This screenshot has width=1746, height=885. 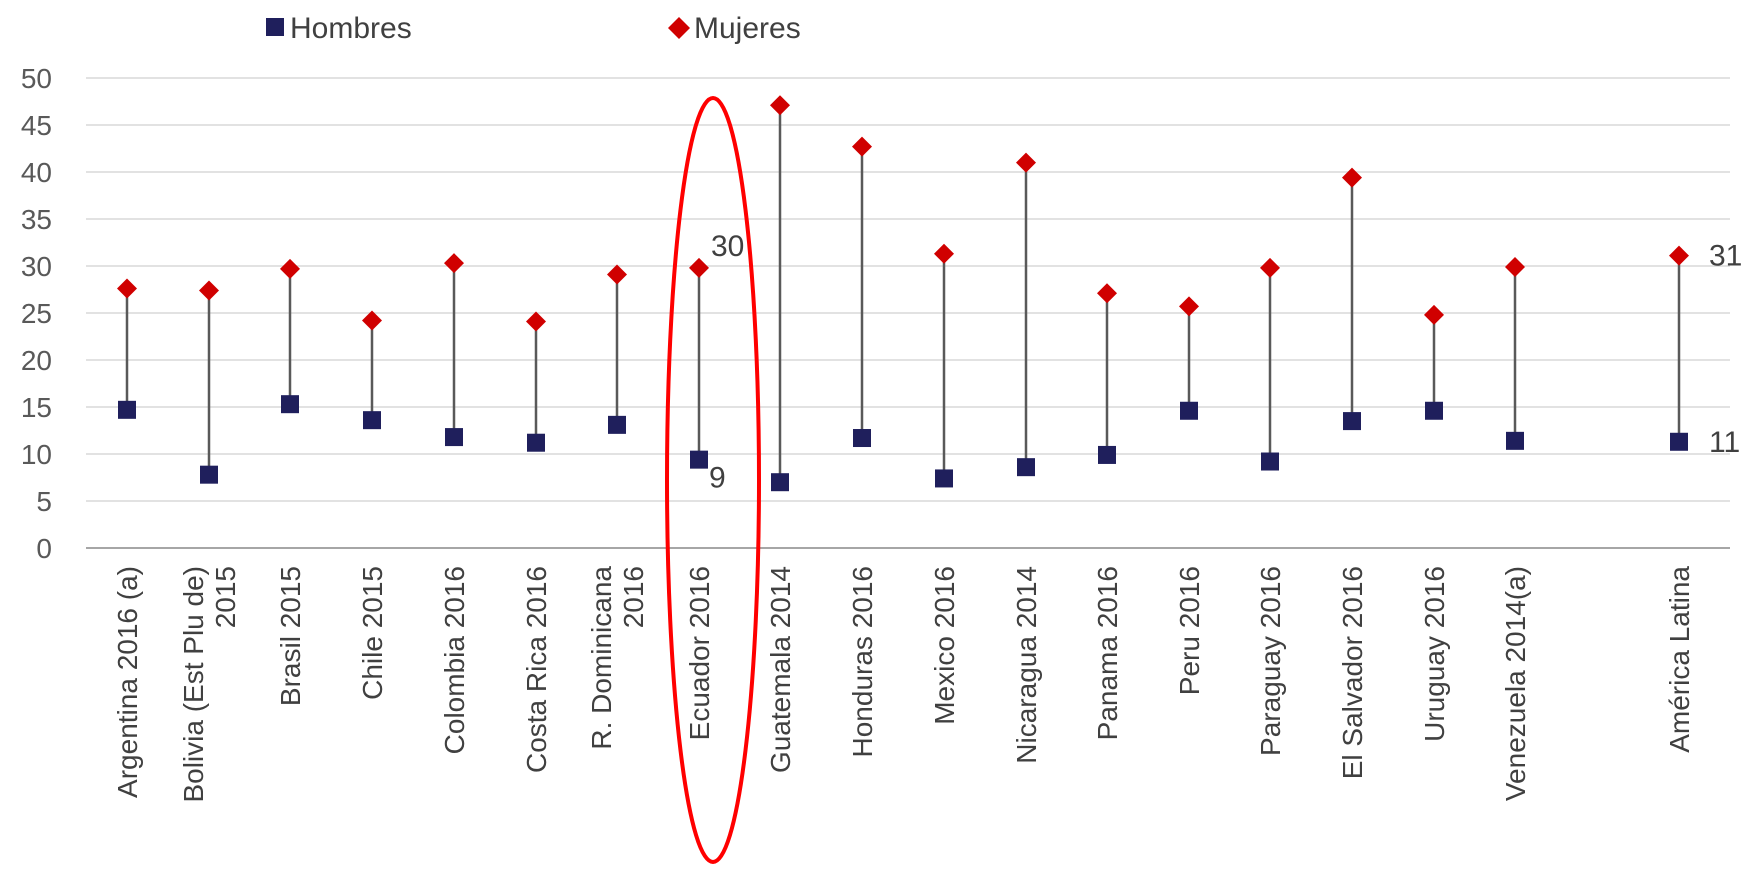 What do you see at coordinates (36, 407) in the screenshot?
I see `y-tick-label: 15` at bounding box center [36, 407].